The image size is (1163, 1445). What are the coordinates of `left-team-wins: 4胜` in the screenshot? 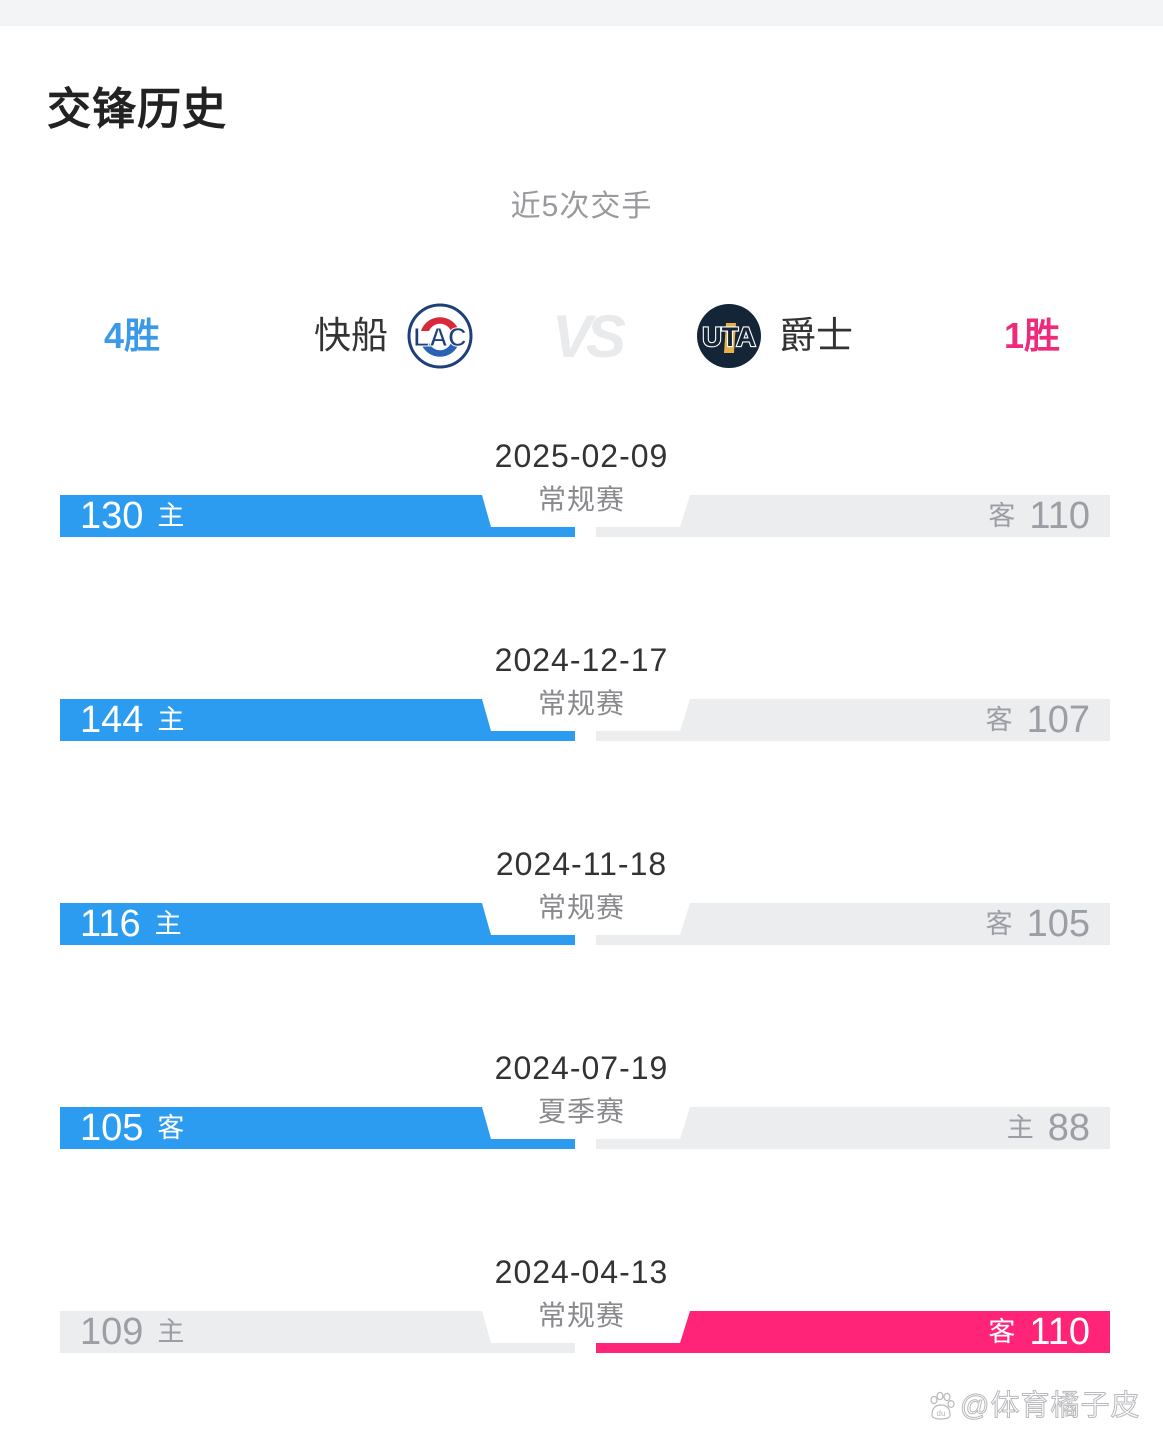 It's located at (132, 335).